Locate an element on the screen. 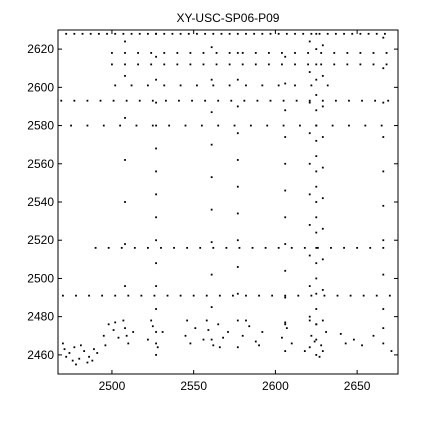  x-tick-label: 2500 is located at coordinates (112, 386).